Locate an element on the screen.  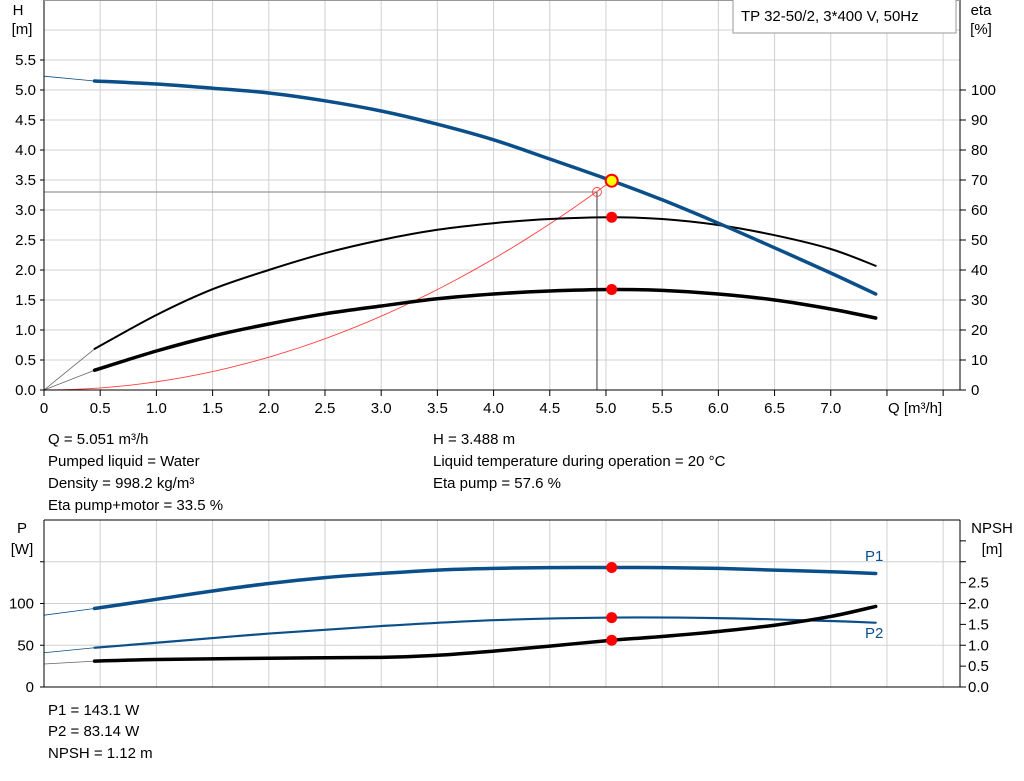
x-tick-label: 7.0 is located at coordinates (830, 408).